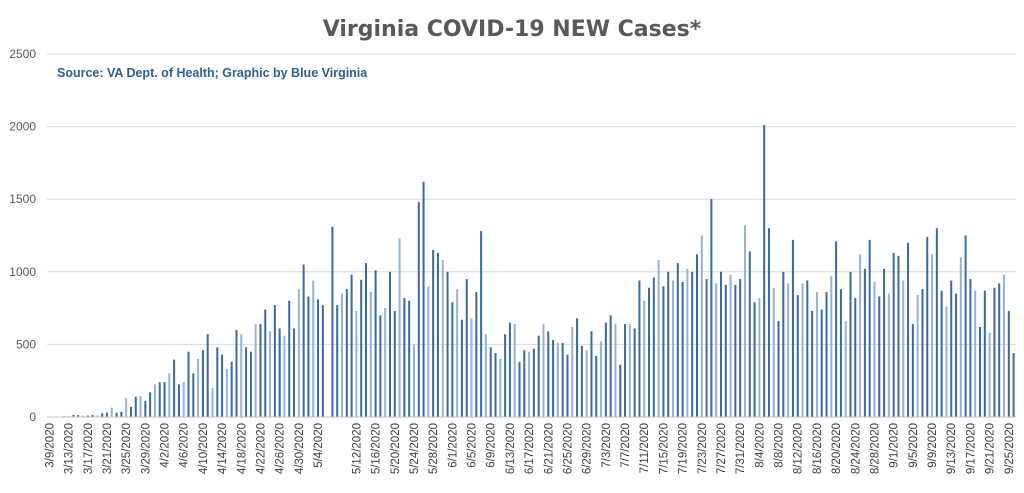 The width and height of the screenshot is (1024, 493). I want to click on x-tick-label: 7/15/2020, so click(664, 448).